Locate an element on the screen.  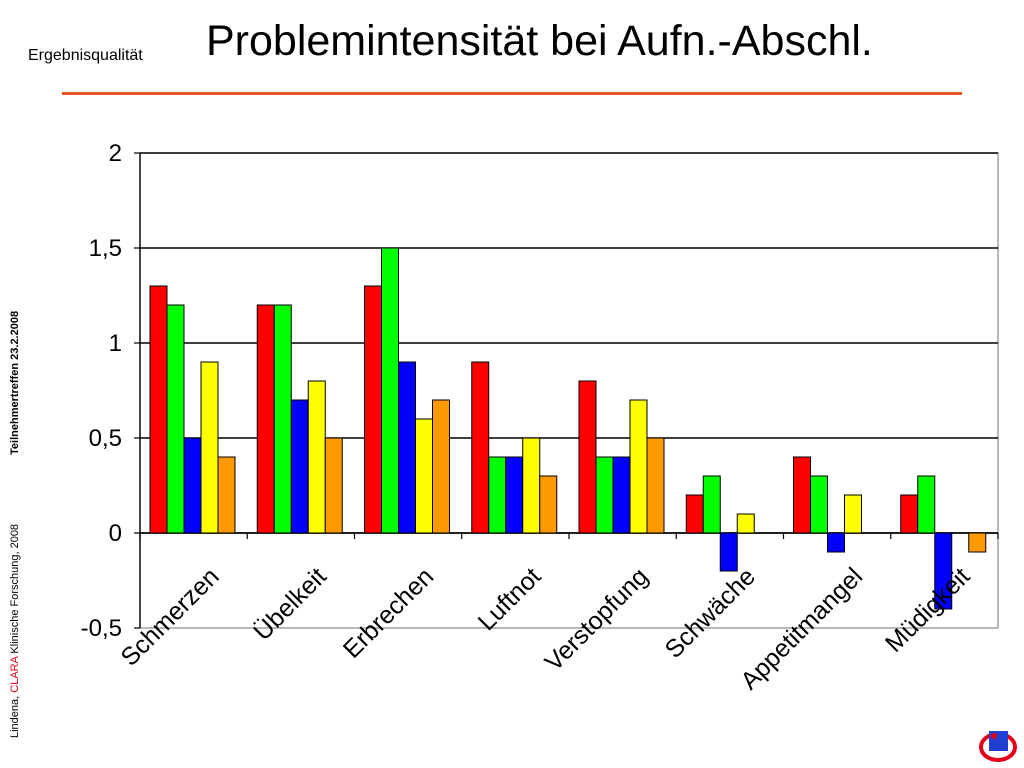
y-tick-label: -0,5 is located at coordinates (101, 628).